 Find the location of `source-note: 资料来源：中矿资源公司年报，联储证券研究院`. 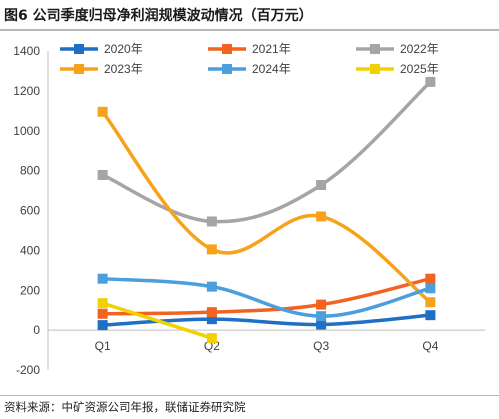

source-note: 资料来源：中矿资源公司年报，联储证券研究院 is located at coordinates (125, 407).